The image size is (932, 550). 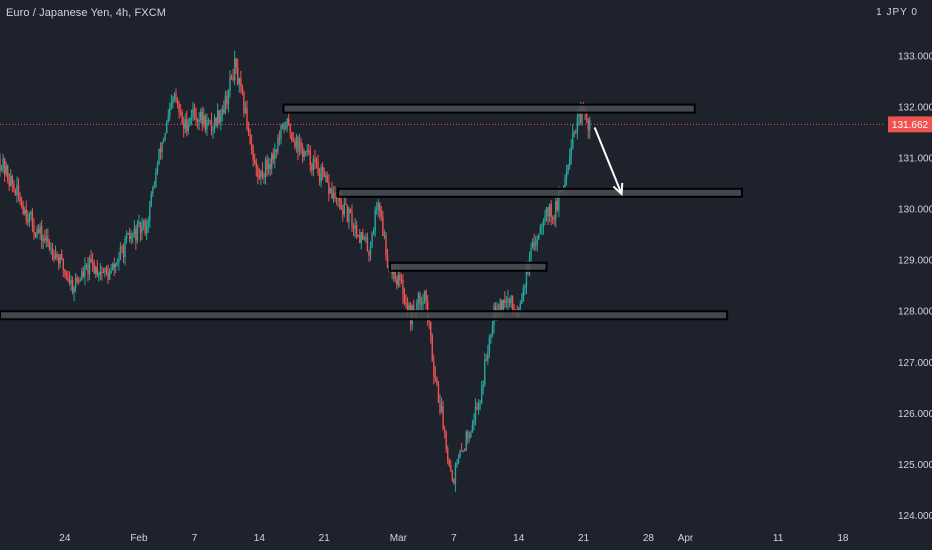 What do you see at coordinates (915, 108) in the screenshot?
I see `y-tick-label: 132.000` at bounding box center [915, 108].